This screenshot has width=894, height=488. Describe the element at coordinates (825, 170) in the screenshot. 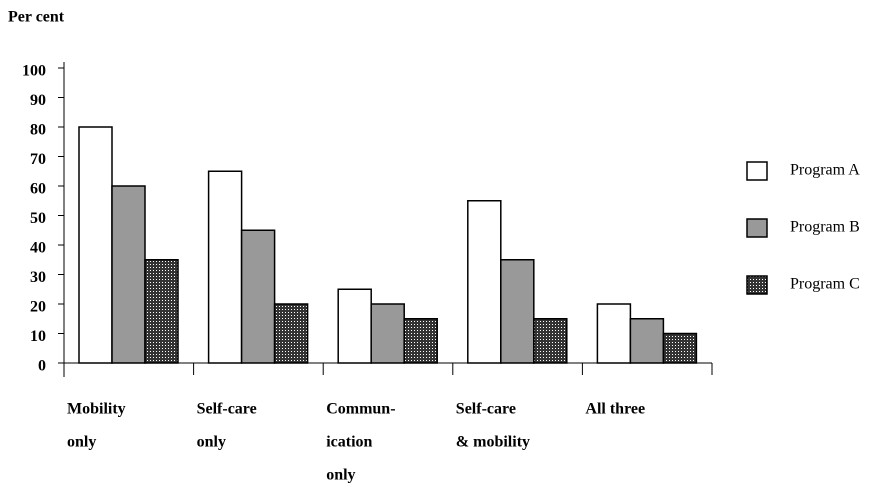

I see `legend-label: Program A` at that location.